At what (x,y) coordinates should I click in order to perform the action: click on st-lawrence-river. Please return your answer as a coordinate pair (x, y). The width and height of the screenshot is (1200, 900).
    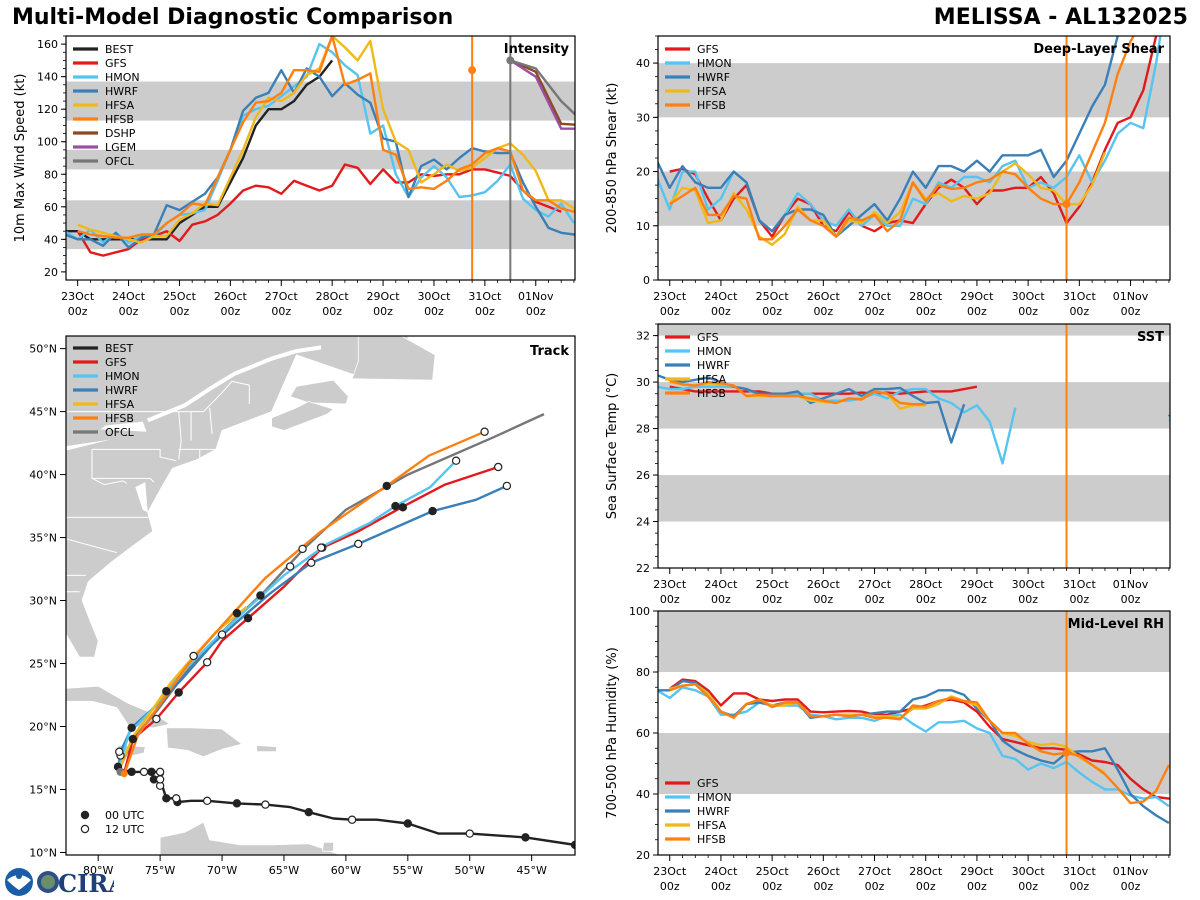
    Looking at the image, I should click on (234, 384).